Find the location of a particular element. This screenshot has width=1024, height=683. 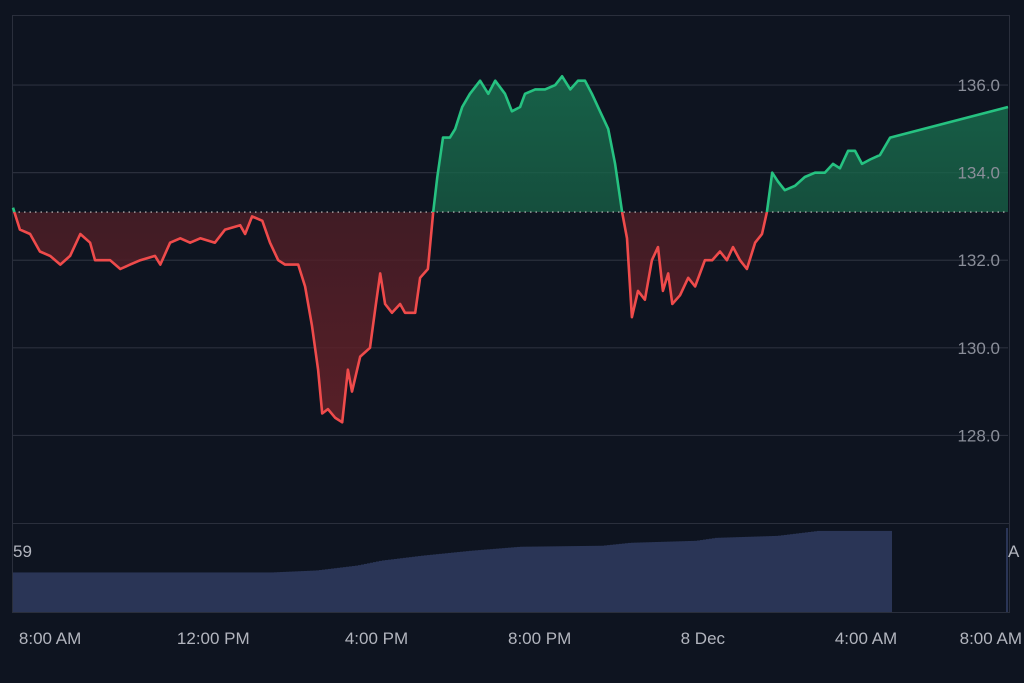

x-tick-label: 4:00 PM is located at coordinates (376, 638).